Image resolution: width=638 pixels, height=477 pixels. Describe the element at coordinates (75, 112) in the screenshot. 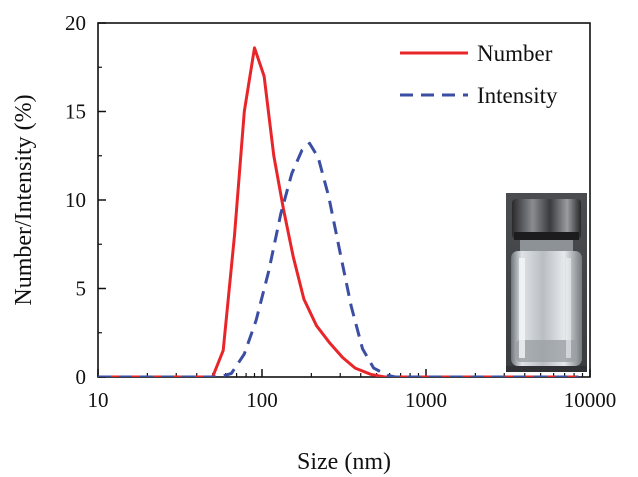

I see `y-tick-label: 15` at that location.